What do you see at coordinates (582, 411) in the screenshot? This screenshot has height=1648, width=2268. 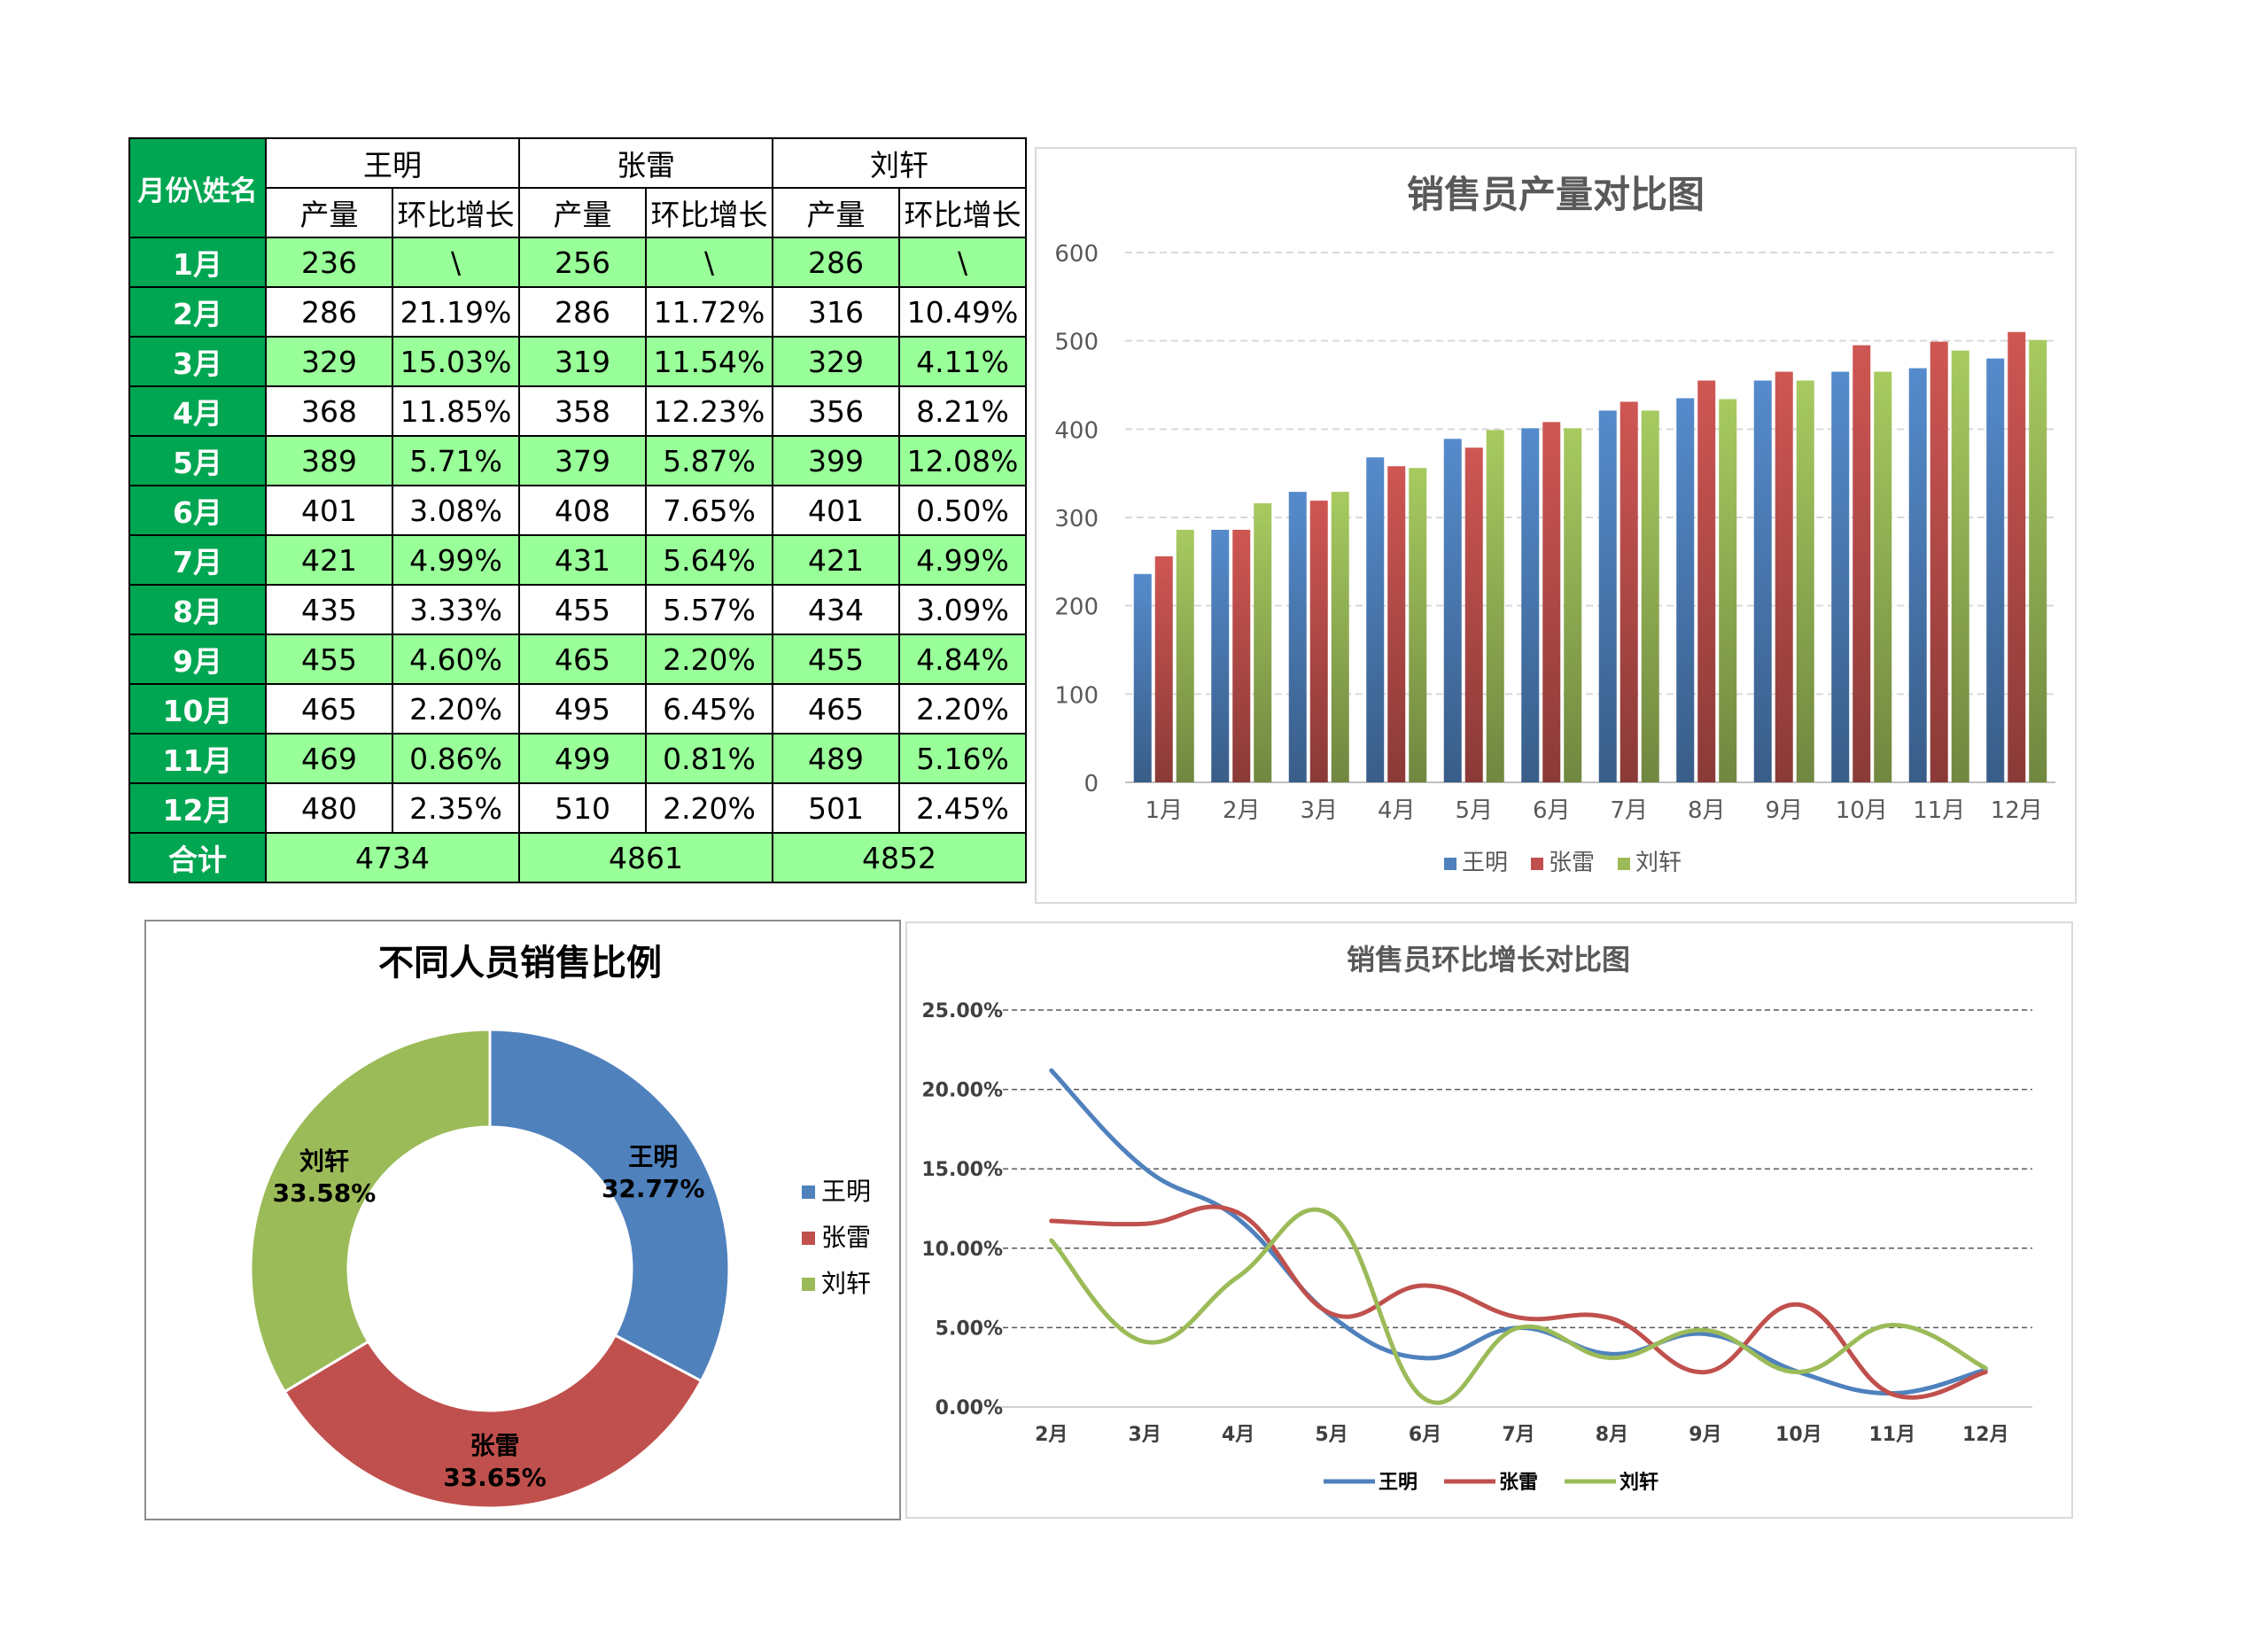 I see `table-cell: 358` at bounding box center [582, 411].